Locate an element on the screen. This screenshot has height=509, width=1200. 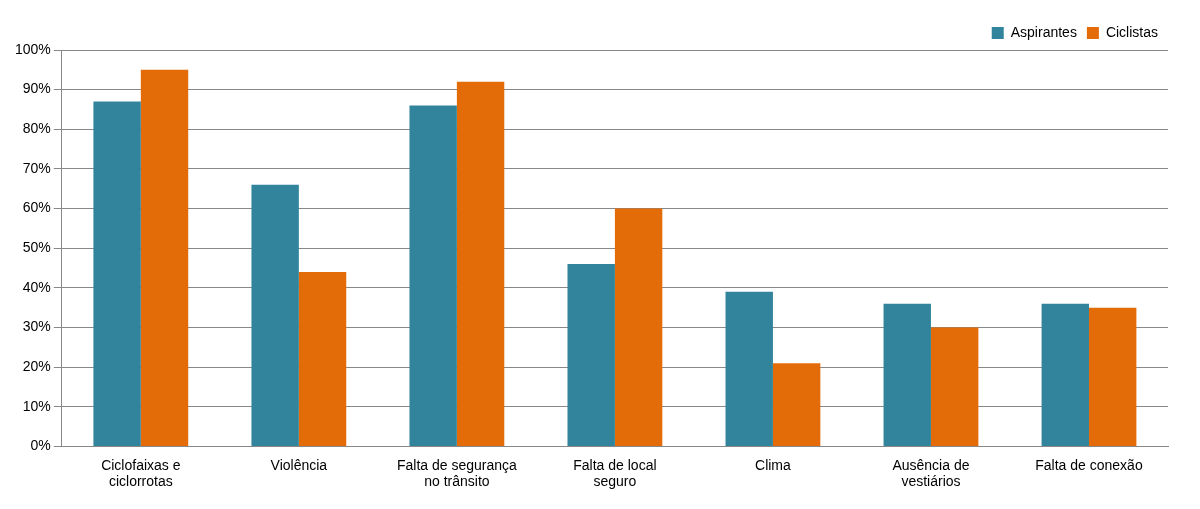
y-tick-label: 0% is located at coordinates (40, 445).